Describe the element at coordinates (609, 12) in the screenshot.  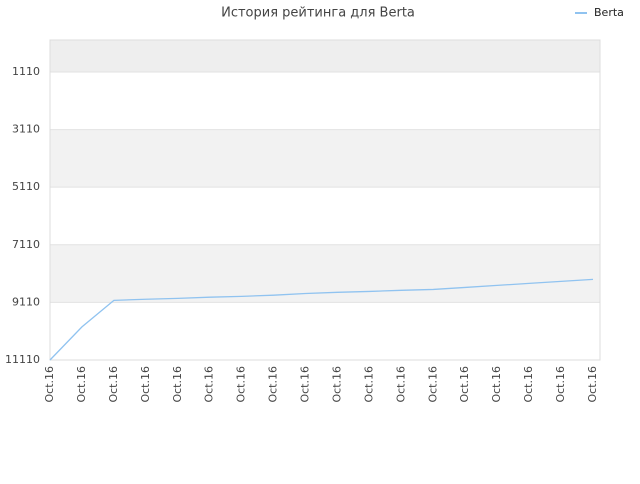
I see `legend-label: Berta` at that location.